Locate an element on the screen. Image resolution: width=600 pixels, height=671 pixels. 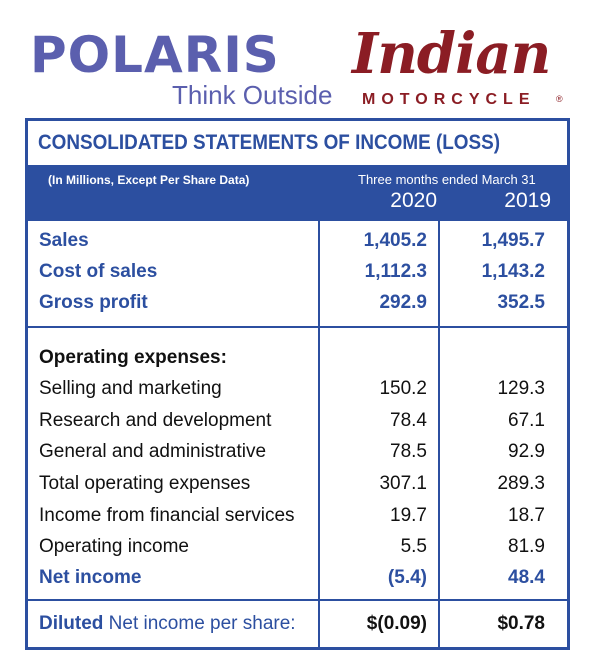
table-row-total-operating-expenses: Total operating expenses 307.1 289.3 is located at coordinates (297, 484).